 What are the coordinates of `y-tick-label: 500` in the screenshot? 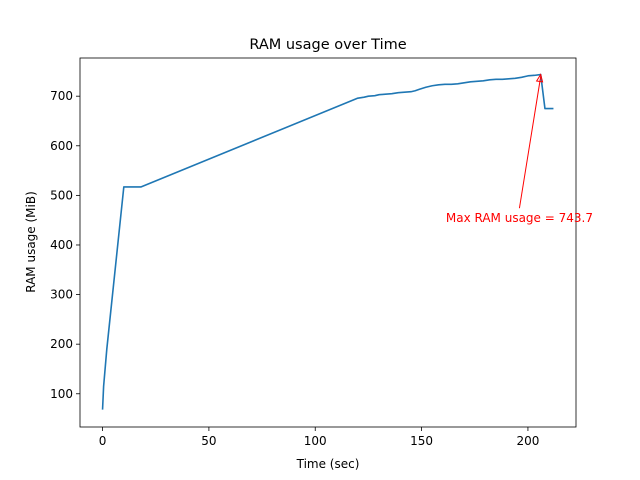 It's located at (61, 195).